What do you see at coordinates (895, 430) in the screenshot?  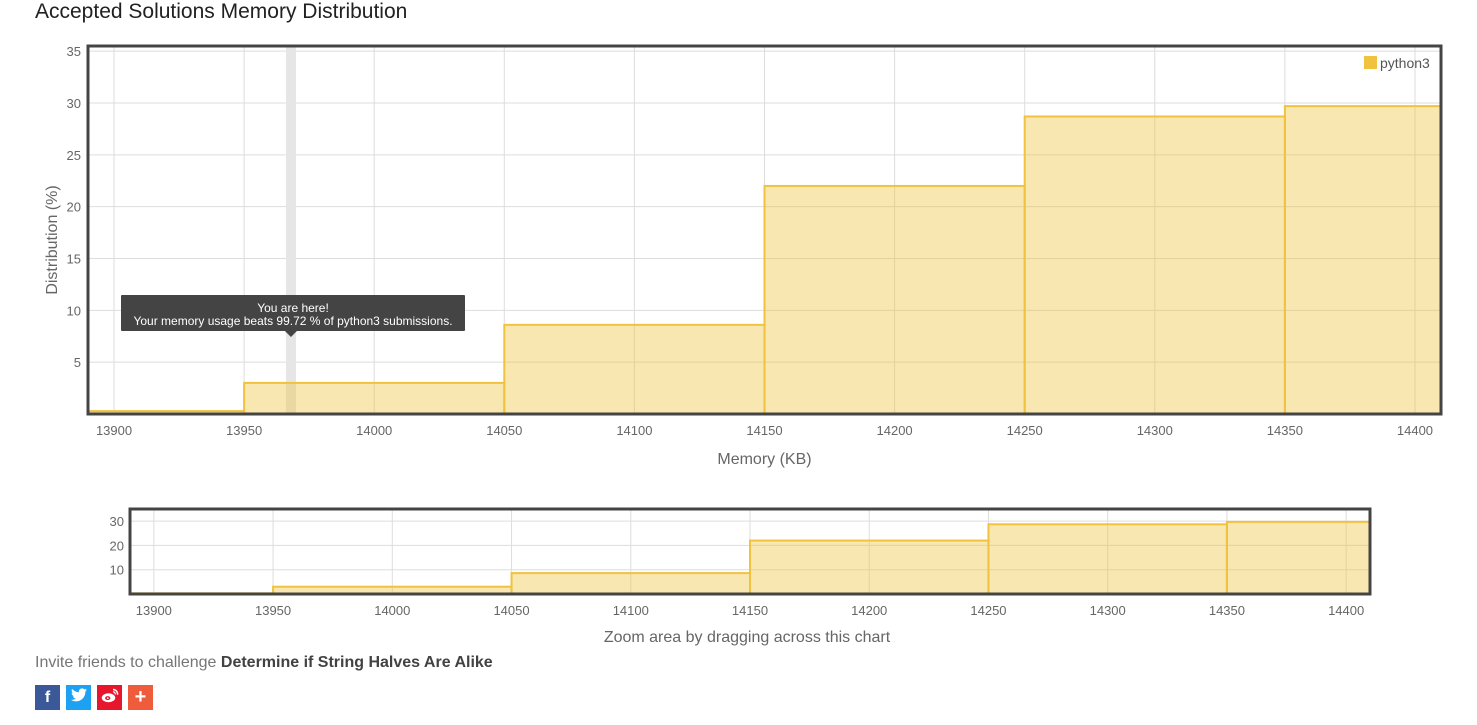 I see `x-tick-label: 14200` at bounding box center [895, 430].